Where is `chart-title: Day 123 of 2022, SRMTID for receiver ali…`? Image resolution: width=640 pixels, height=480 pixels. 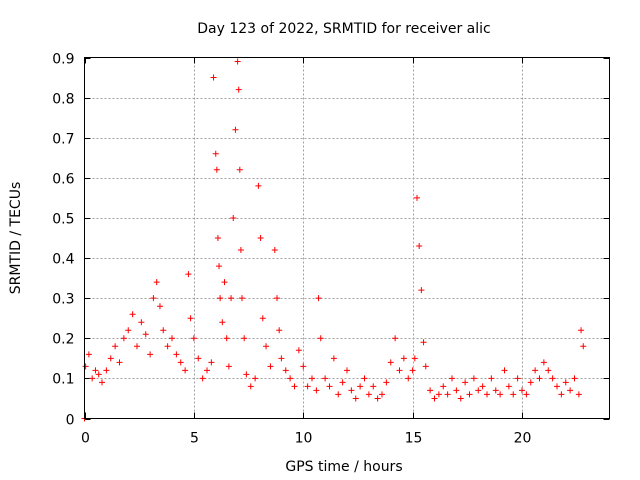
chart-title: Day 123 of 2022, SRMTID for receiver ali… is located at coordinates (343, 29).